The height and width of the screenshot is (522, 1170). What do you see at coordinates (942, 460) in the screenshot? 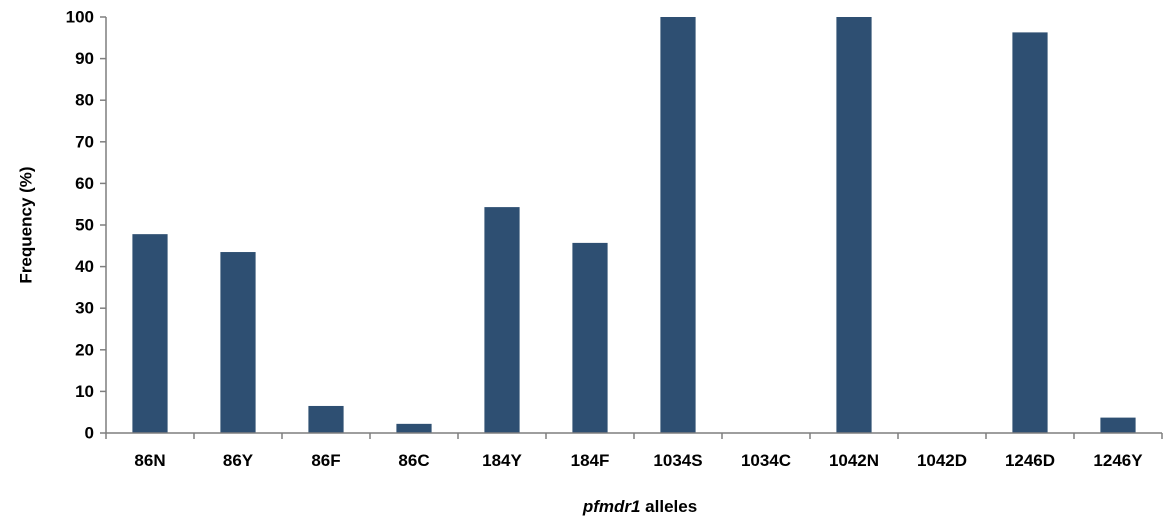
I see `x-tick-label-1042D: 1042D` at bounding box center [942, 460].